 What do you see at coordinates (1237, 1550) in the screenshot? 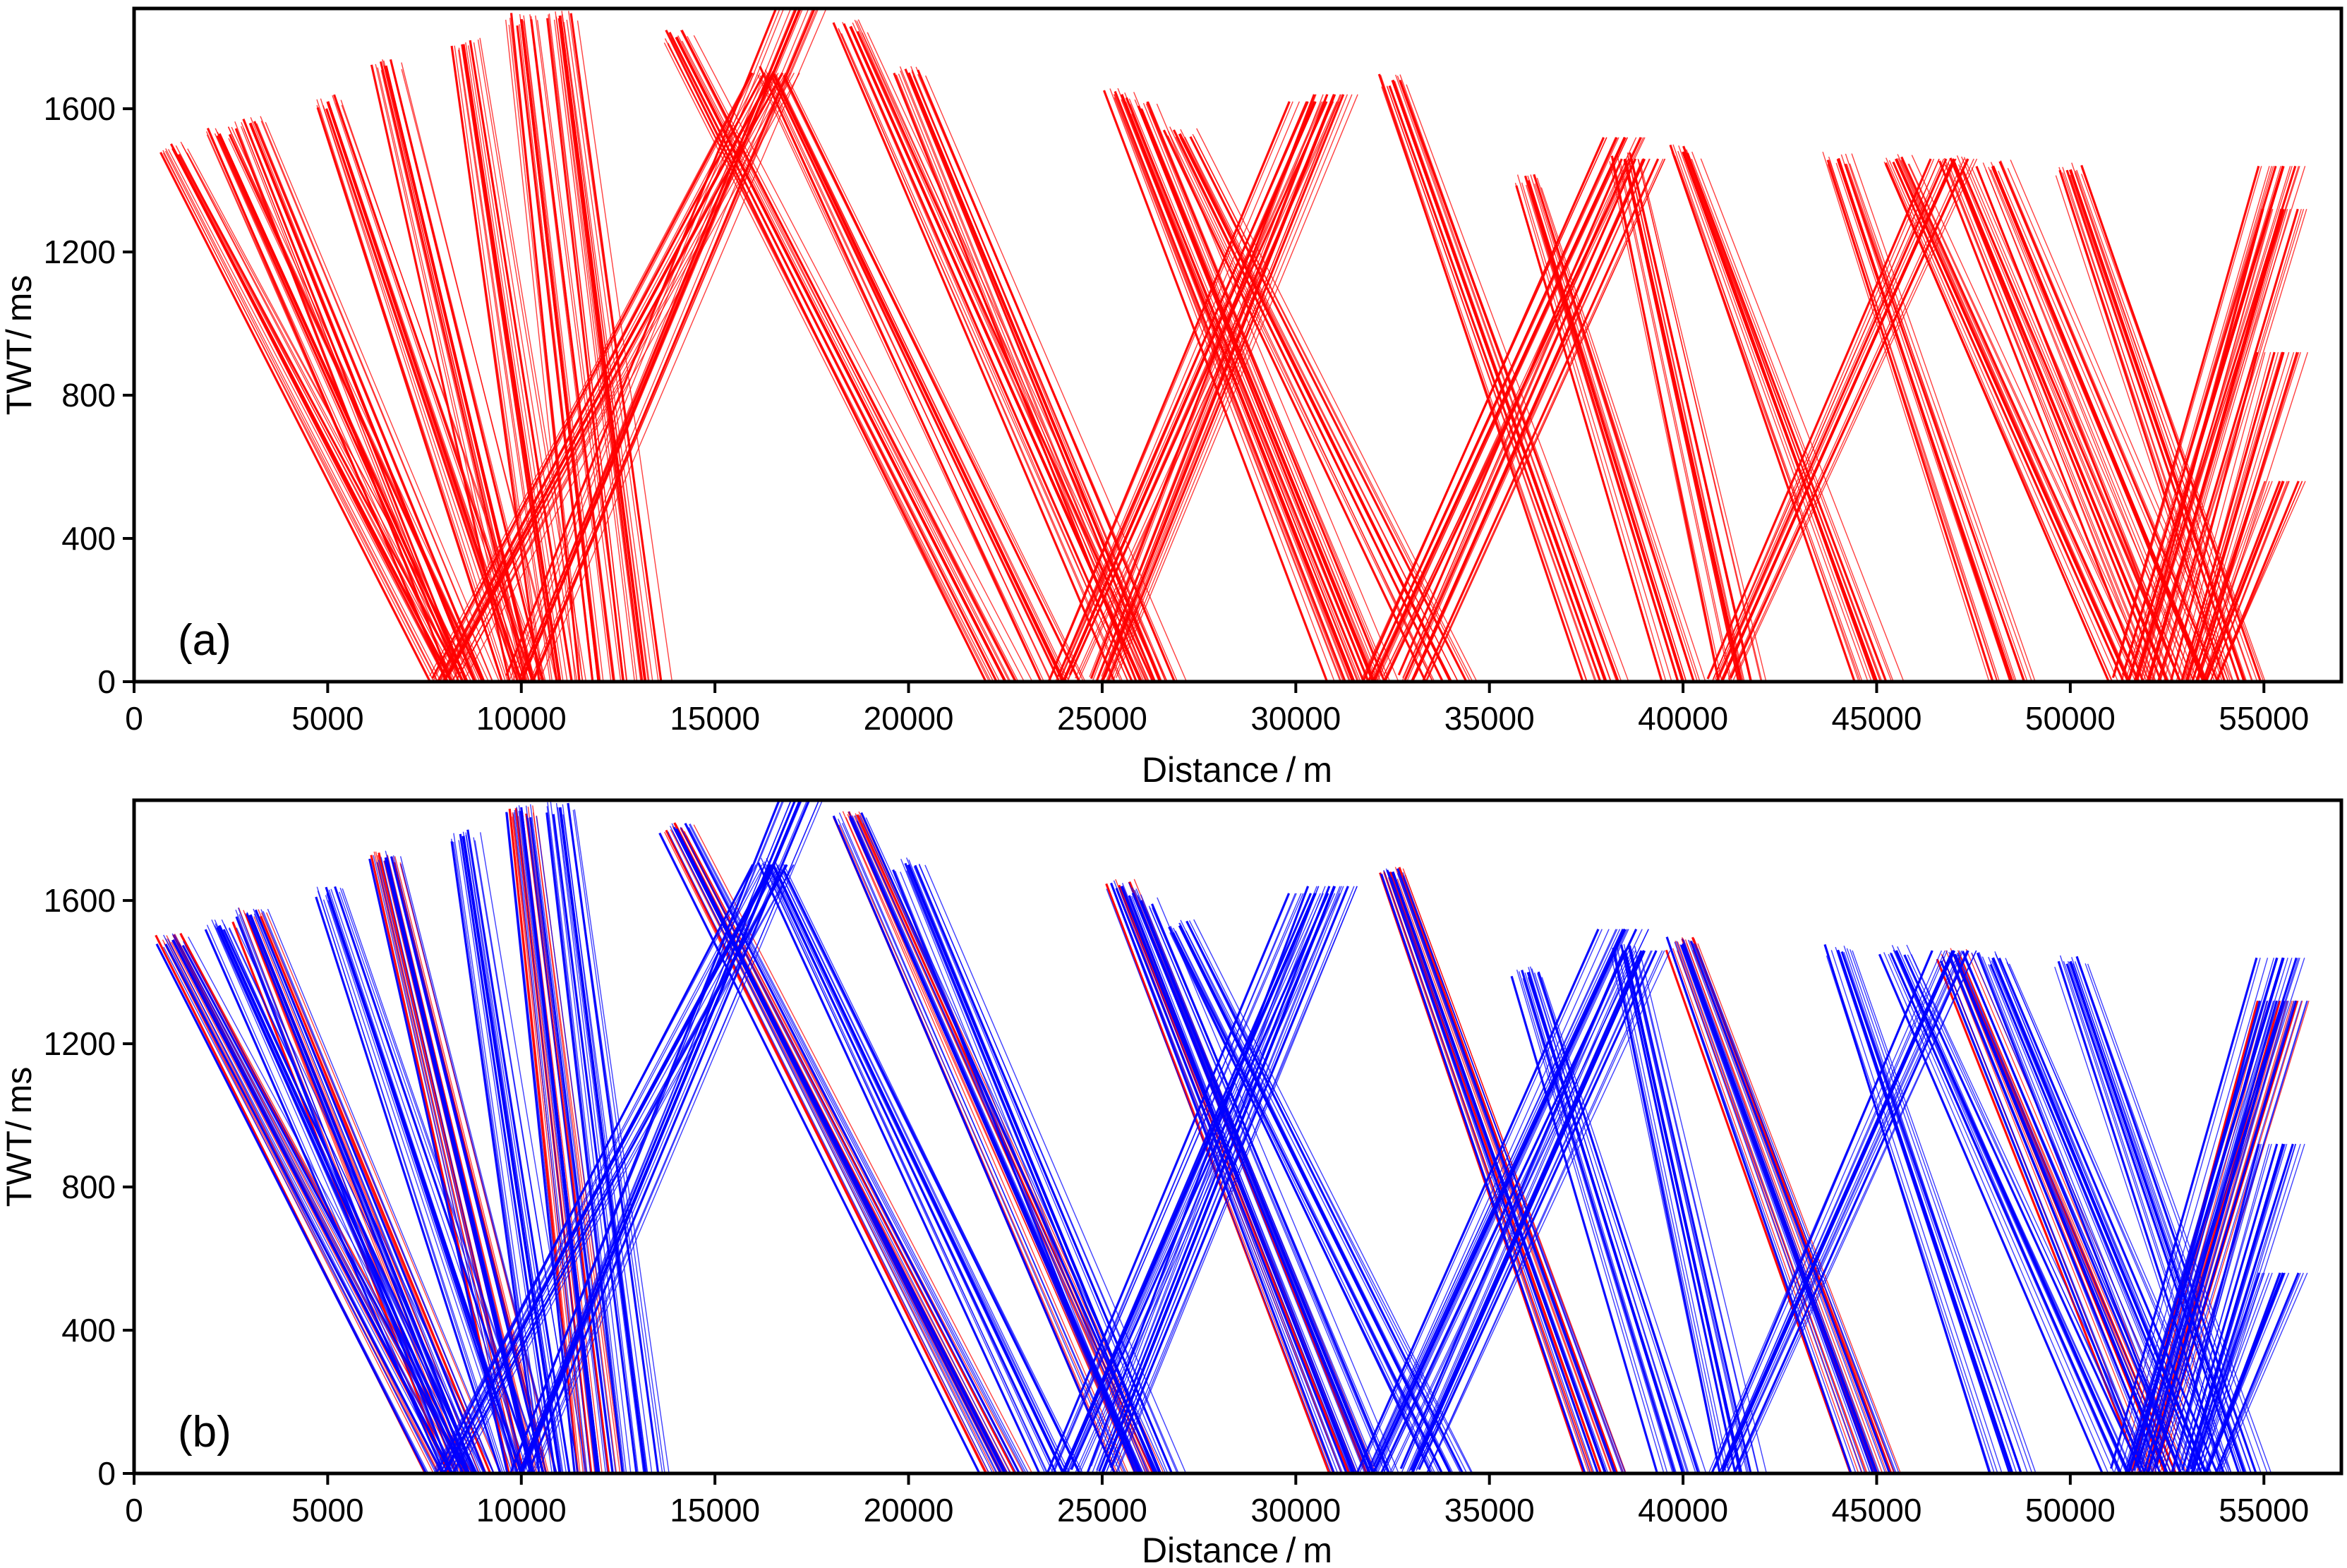
I see `x-axis-label-b: Distance / m` at bounding box center [1237, 1550].